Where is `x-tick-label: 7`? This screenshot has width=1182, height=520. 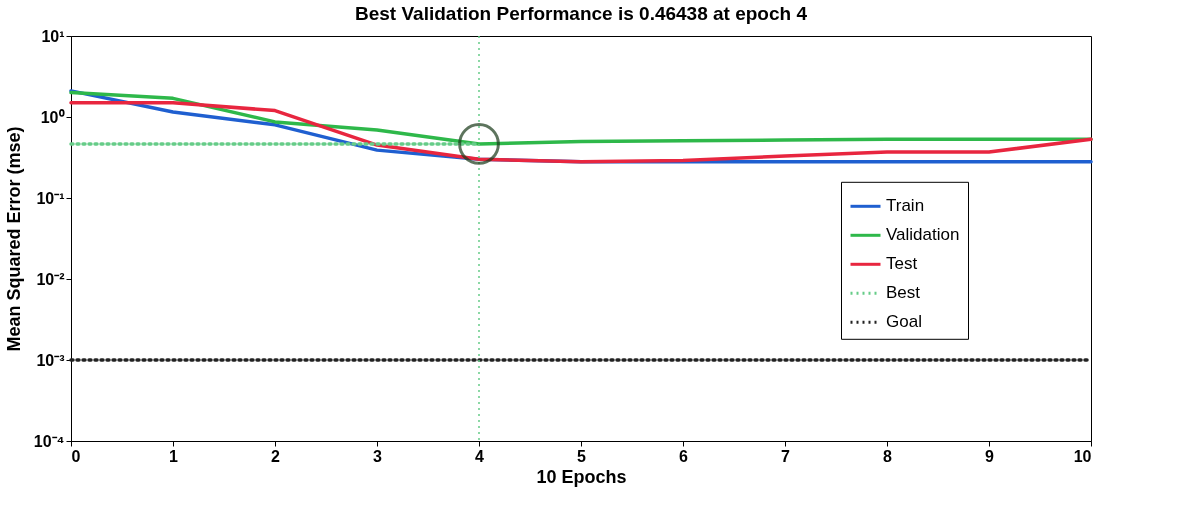 x-tick-label: 7 is located at coordinates (786, 456).